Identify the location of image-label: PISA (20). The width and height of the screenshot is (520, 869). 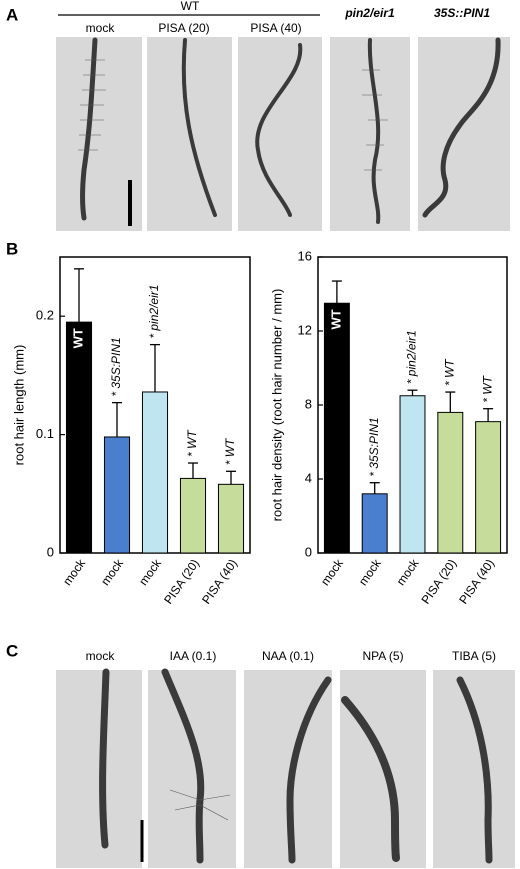
(183, 28).